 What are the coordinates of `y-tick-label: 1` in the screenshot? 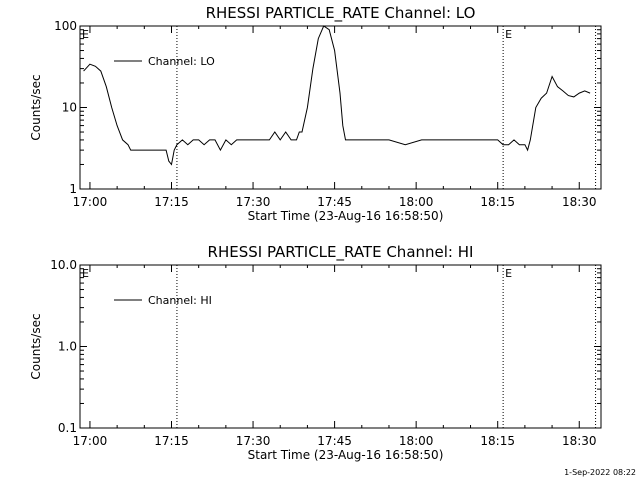 It's located at (73, 189).